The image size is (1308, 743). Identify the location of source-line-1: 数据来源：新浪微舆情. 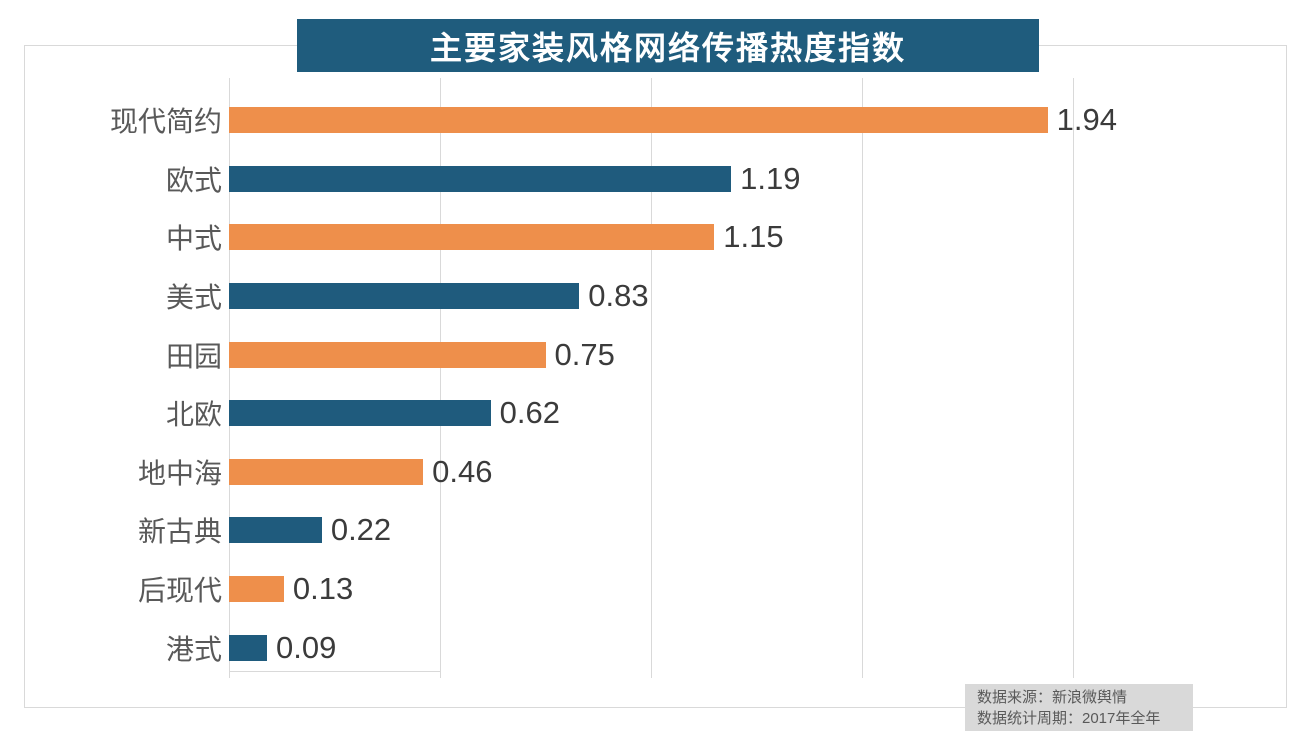
(1052, 697).